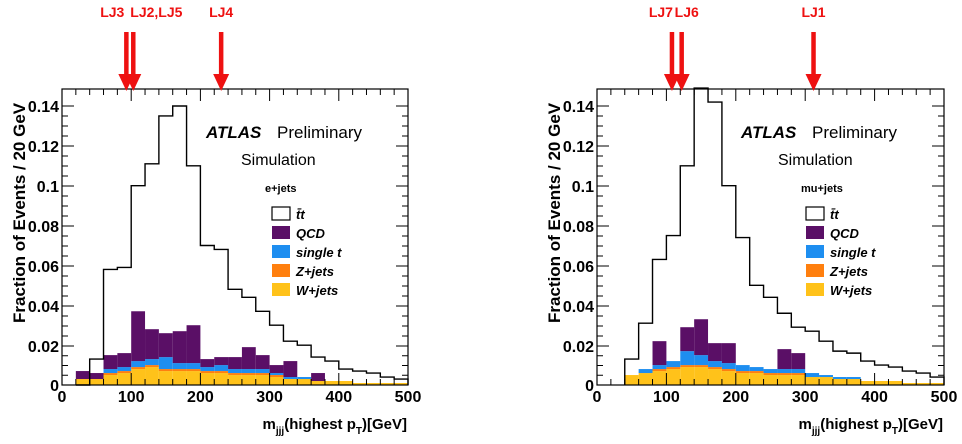 The height and width of the screenshot is (444, 962). What do you see at coordinates (813, 12) in the screenshot?
I see `marker-label: LJ1` at bounding box center [813, 12].